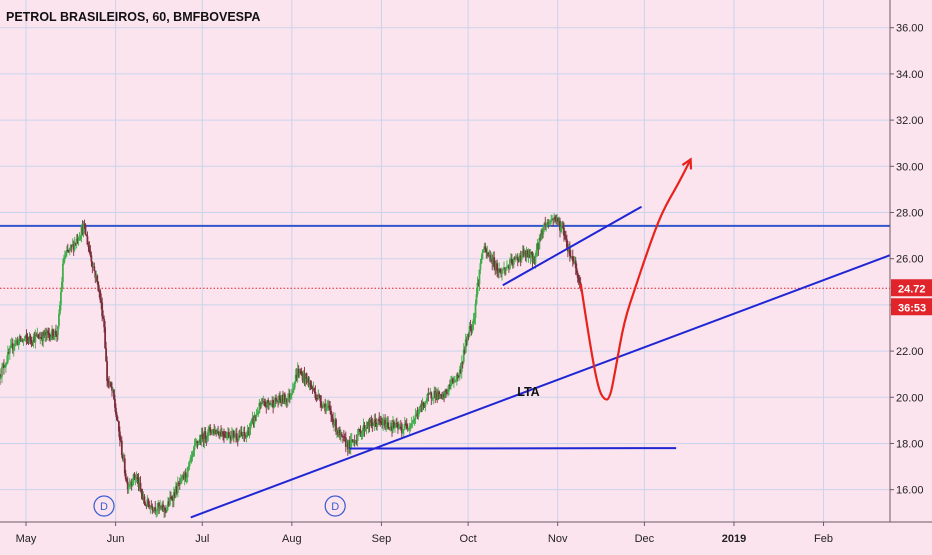  What do you see at coordinates (823, 539) in the screenshot?
I see `time-tick-label: Feb` at bounding box center [823, 539].